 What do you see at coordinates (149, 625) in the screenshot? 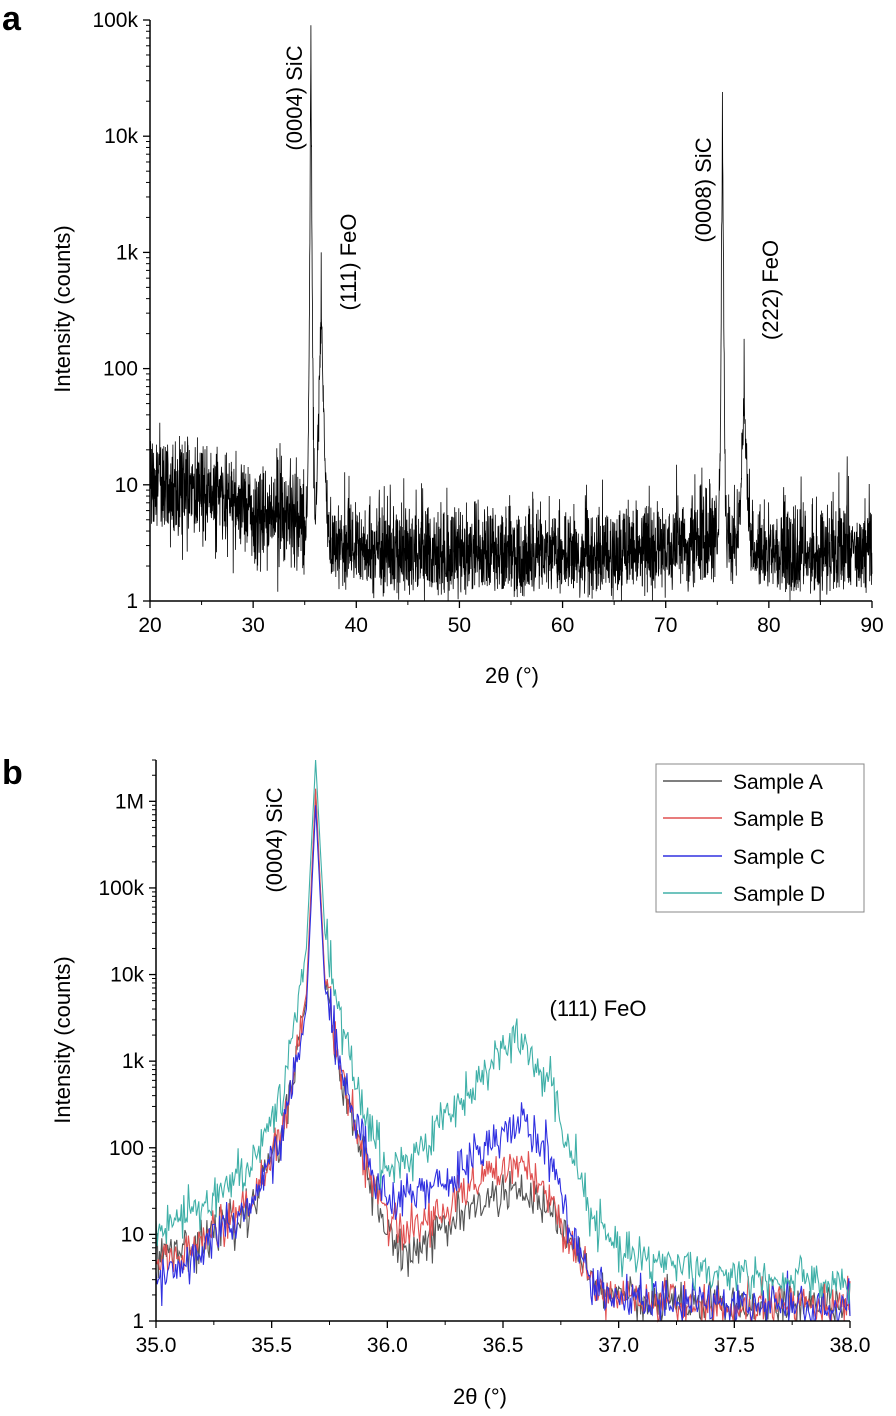
I see `x-tick-label: 20` at bounding box center [149, 625].